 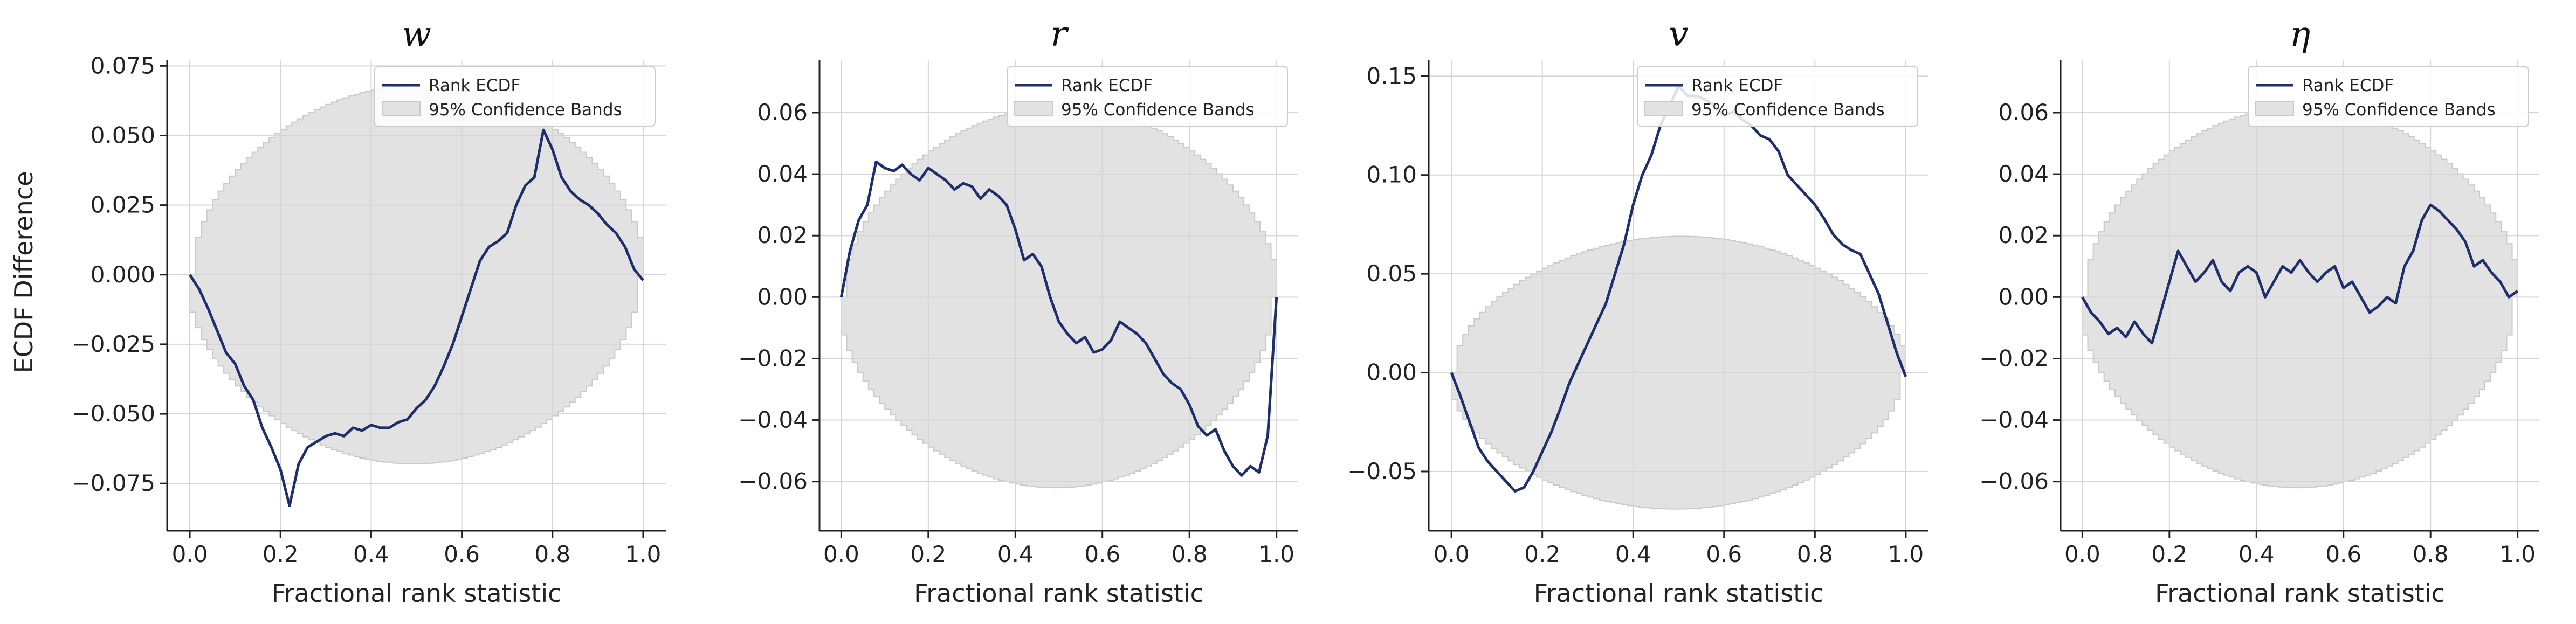 What do you see at coordinates (1391, 76) in the screenshot?
I see `y-tick-label: 0.15` at bounding box center [1391, 76].